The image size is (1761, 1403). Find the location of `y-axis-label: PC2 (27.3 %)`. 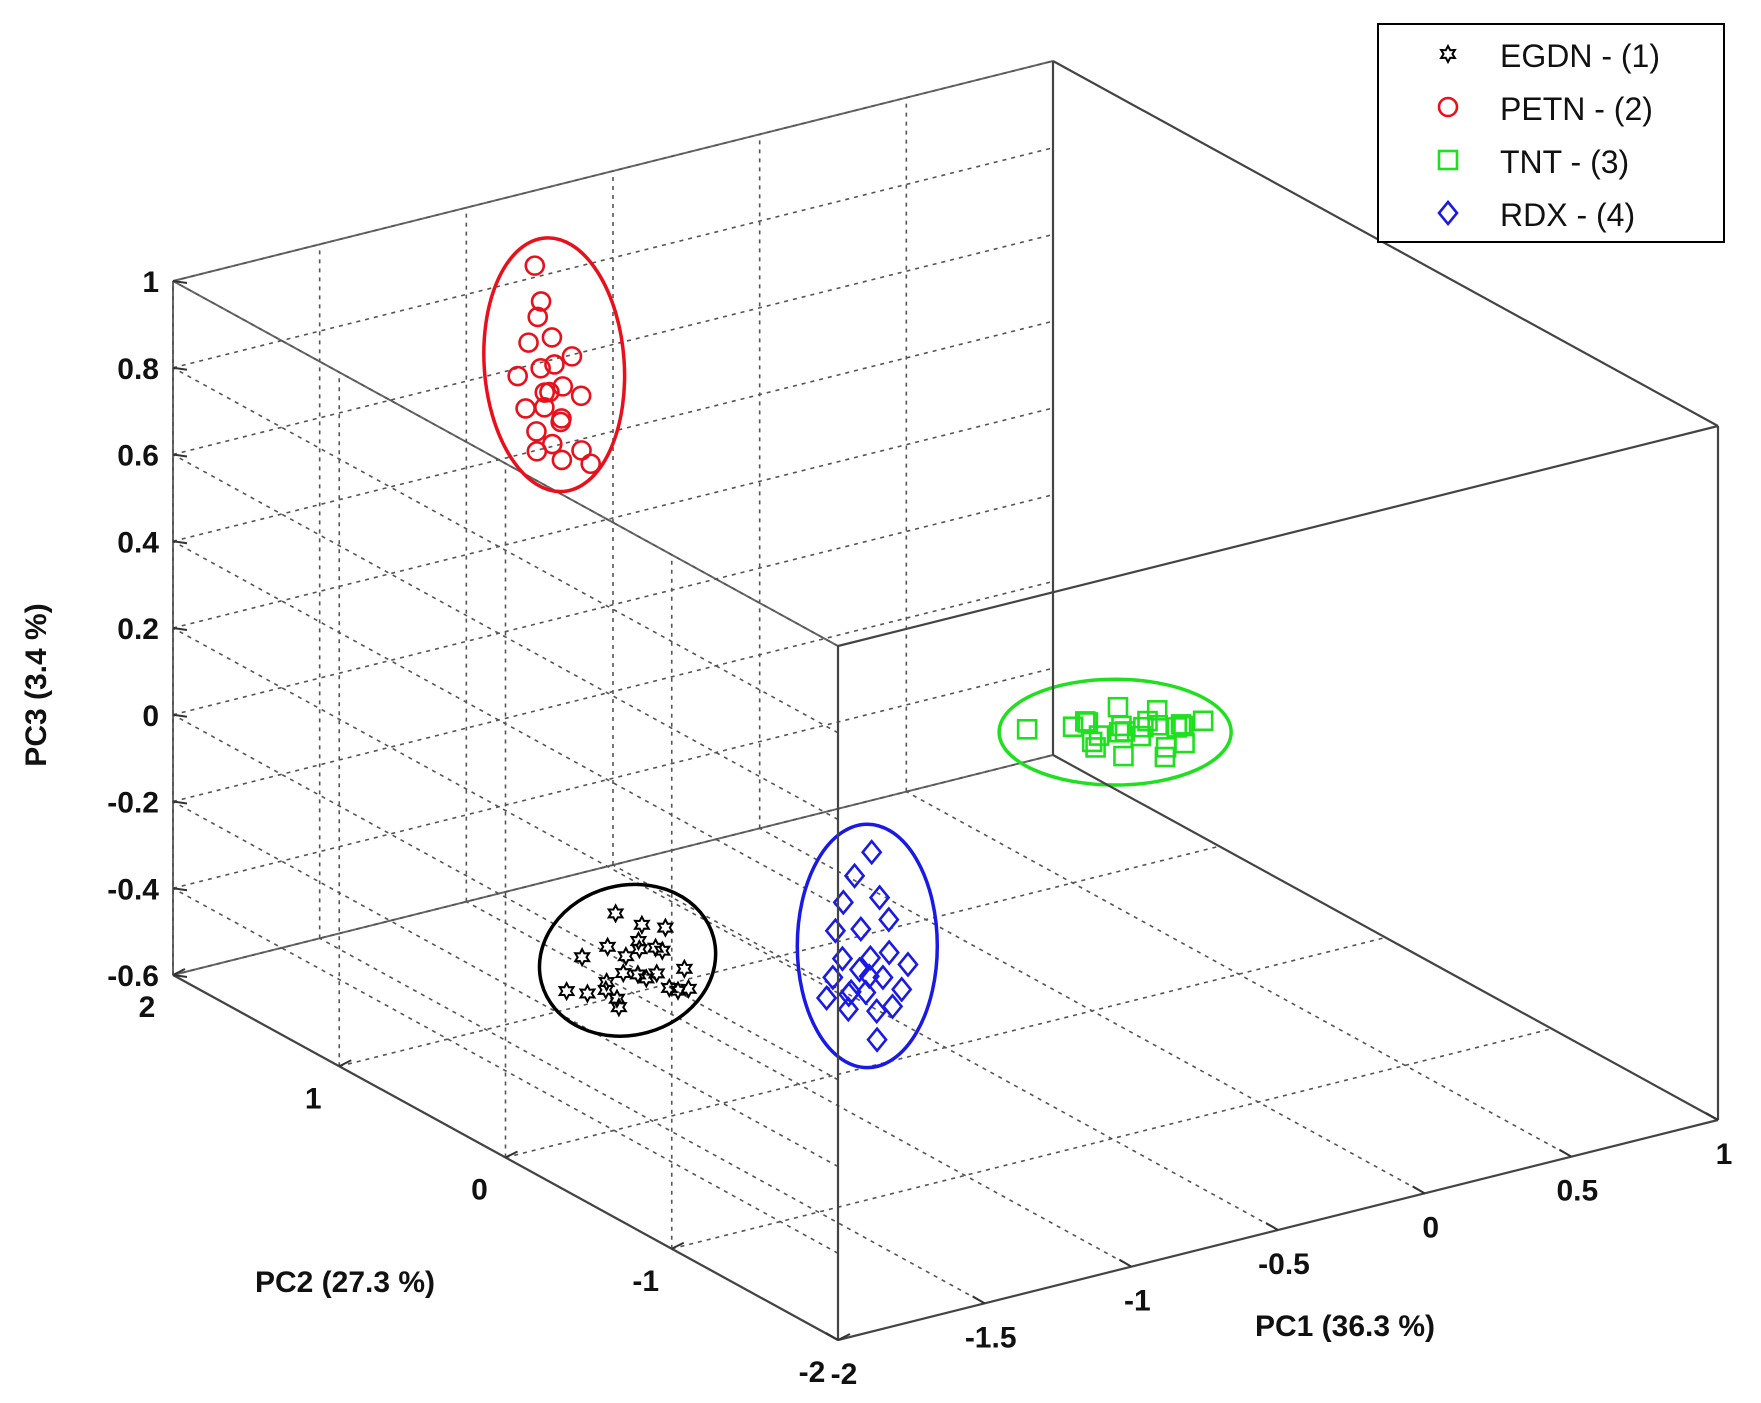

y-axis-label: PC2 (27.3 %) is located at coordinates (345, 1282).